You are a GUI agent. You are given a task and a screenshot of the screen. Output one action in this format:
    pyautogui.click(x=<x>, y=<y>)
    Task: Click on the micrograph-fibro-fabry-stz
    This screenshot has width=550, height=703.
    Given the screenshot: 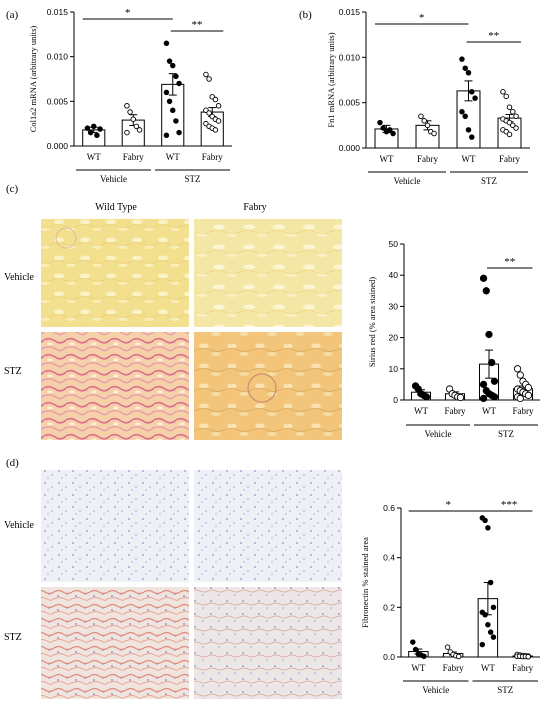 What is the action you would take?
    pyautogui.click(x=268, y=643)
    